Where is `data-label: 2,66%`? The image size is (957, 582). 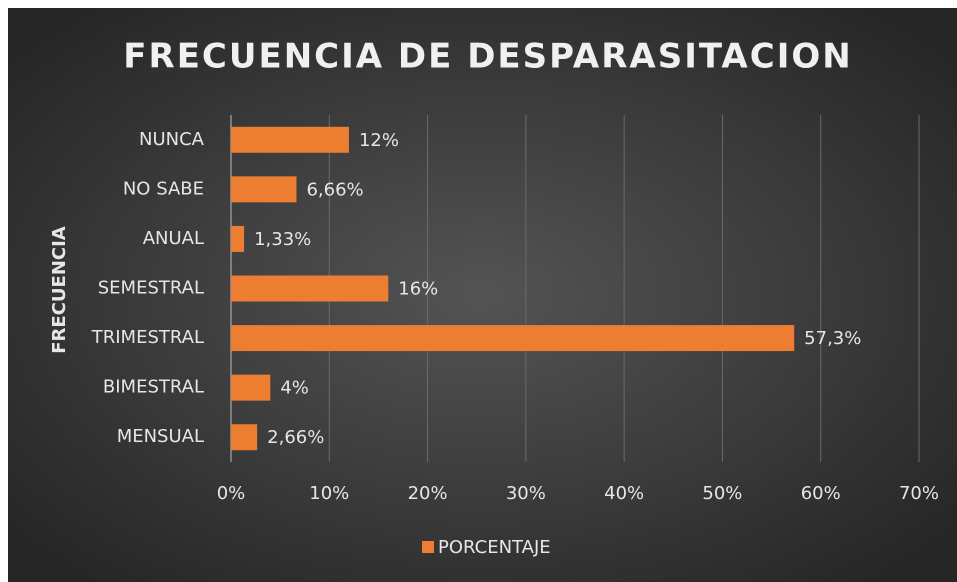 data-label: 2,66% is located at coordinates (295, 437).